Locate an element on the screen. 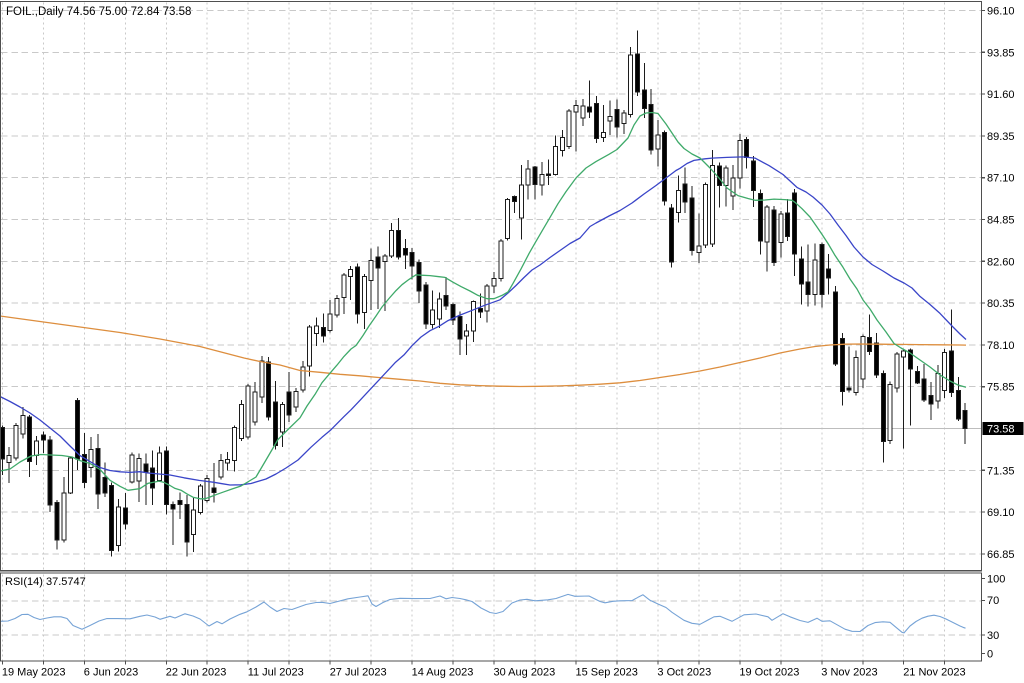  svg-text: 22 Jun 2023 is located at coordinates (196, 673).